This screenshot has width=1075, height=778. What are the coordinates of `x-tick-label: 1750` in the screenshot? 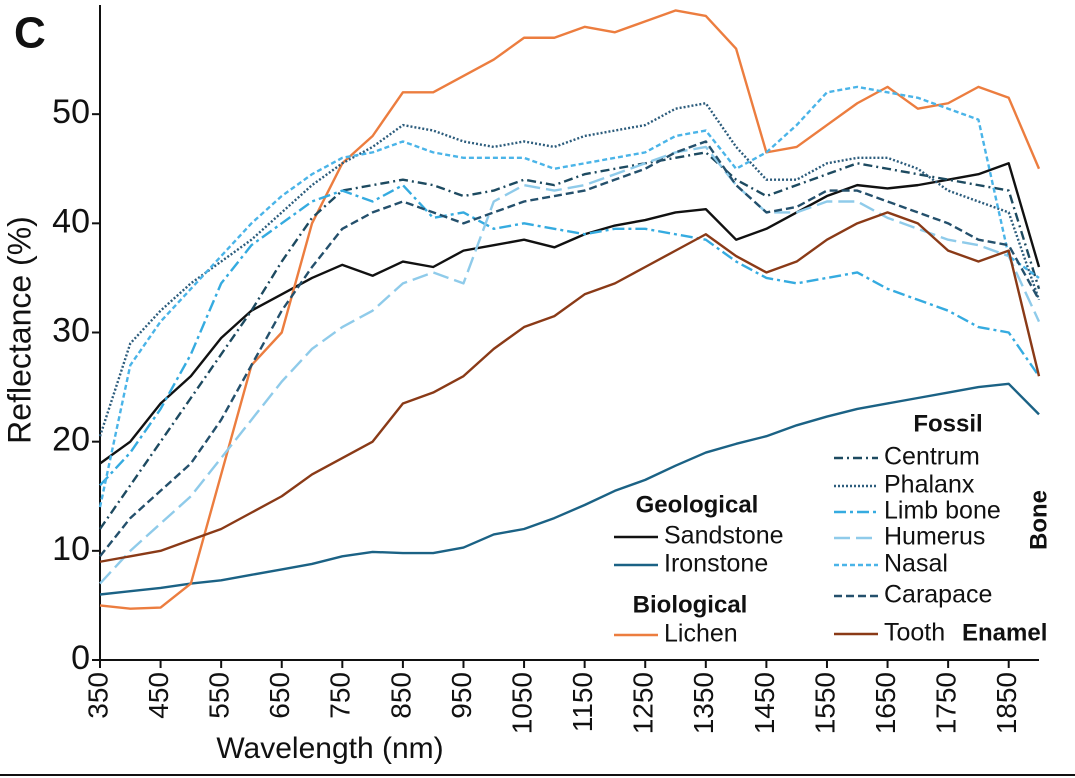 It's located at (946, 703).